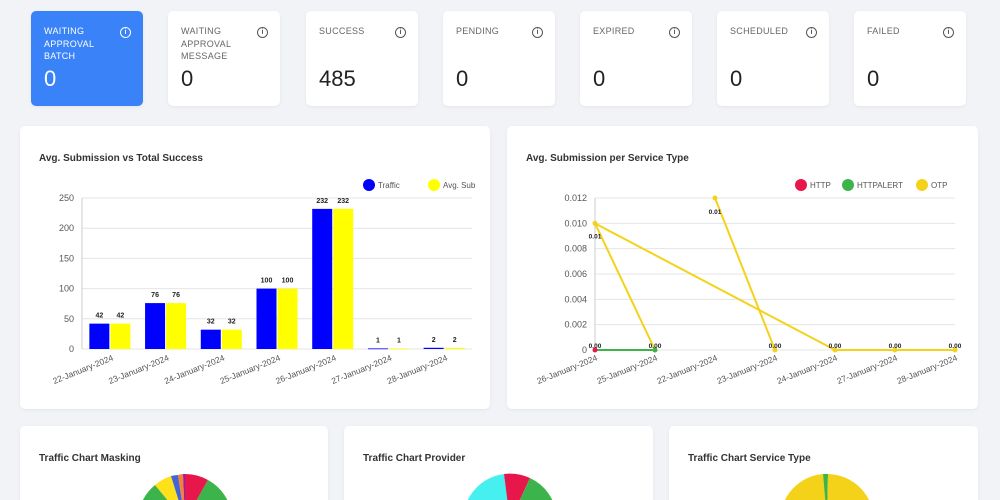  I want to click on stat-value: 485, so click(337, 78).